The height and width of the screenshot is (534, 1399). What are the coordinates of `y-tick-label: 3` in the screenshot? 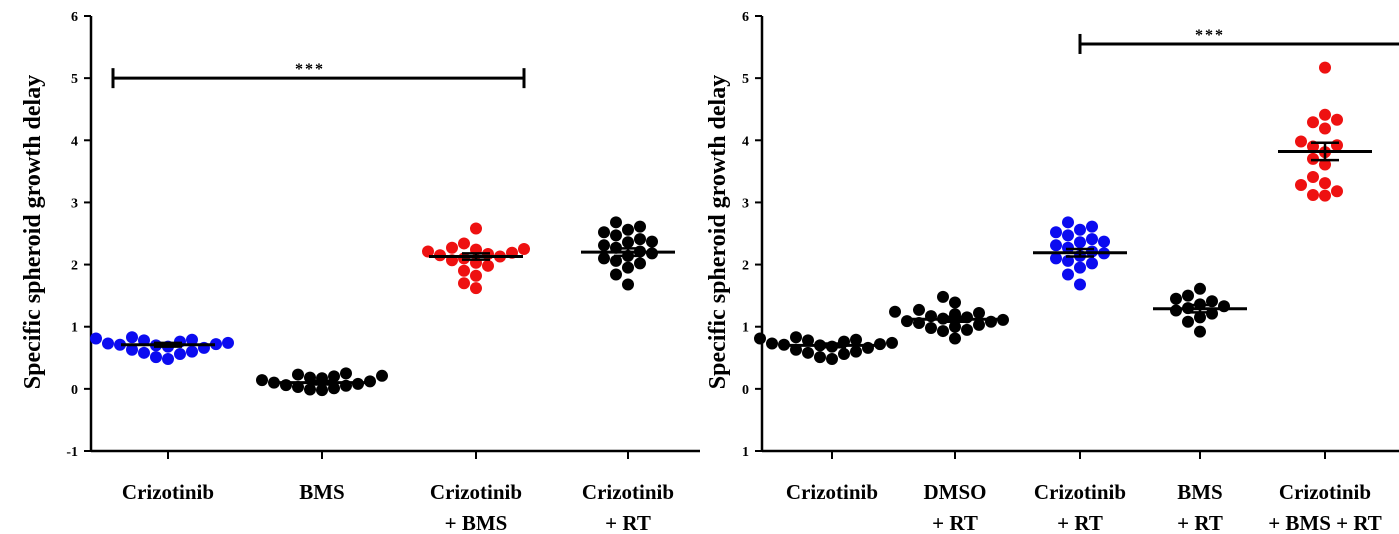 It's located at (74, 203).